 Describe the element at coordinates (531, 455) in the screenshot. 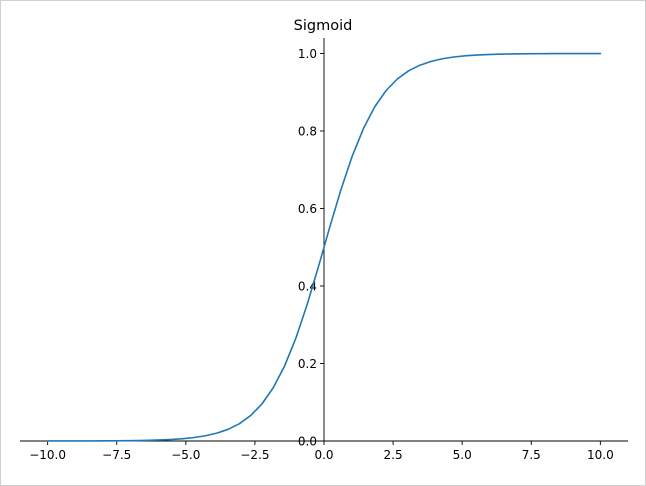

I see `x-tick-label: 7.5` at that location.